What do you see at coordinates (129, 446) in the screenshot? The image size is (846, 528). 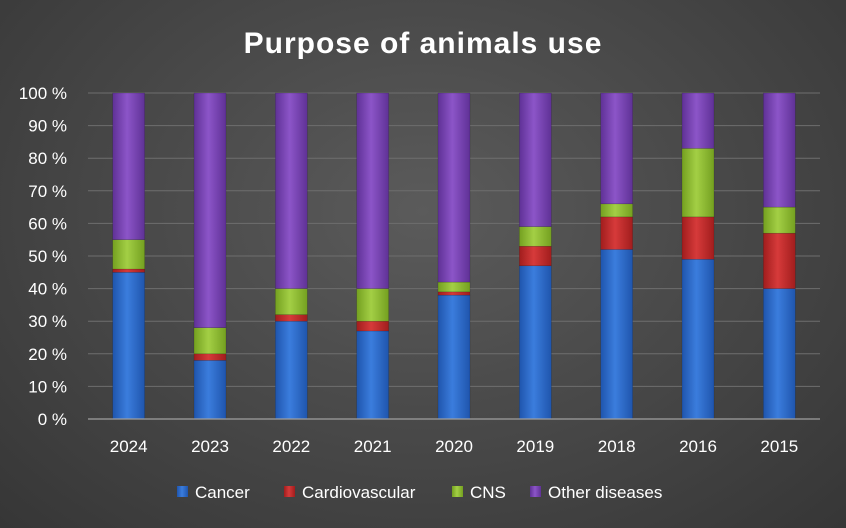 I see `x-tick-label: 2024` at bounding box center [129, 446].